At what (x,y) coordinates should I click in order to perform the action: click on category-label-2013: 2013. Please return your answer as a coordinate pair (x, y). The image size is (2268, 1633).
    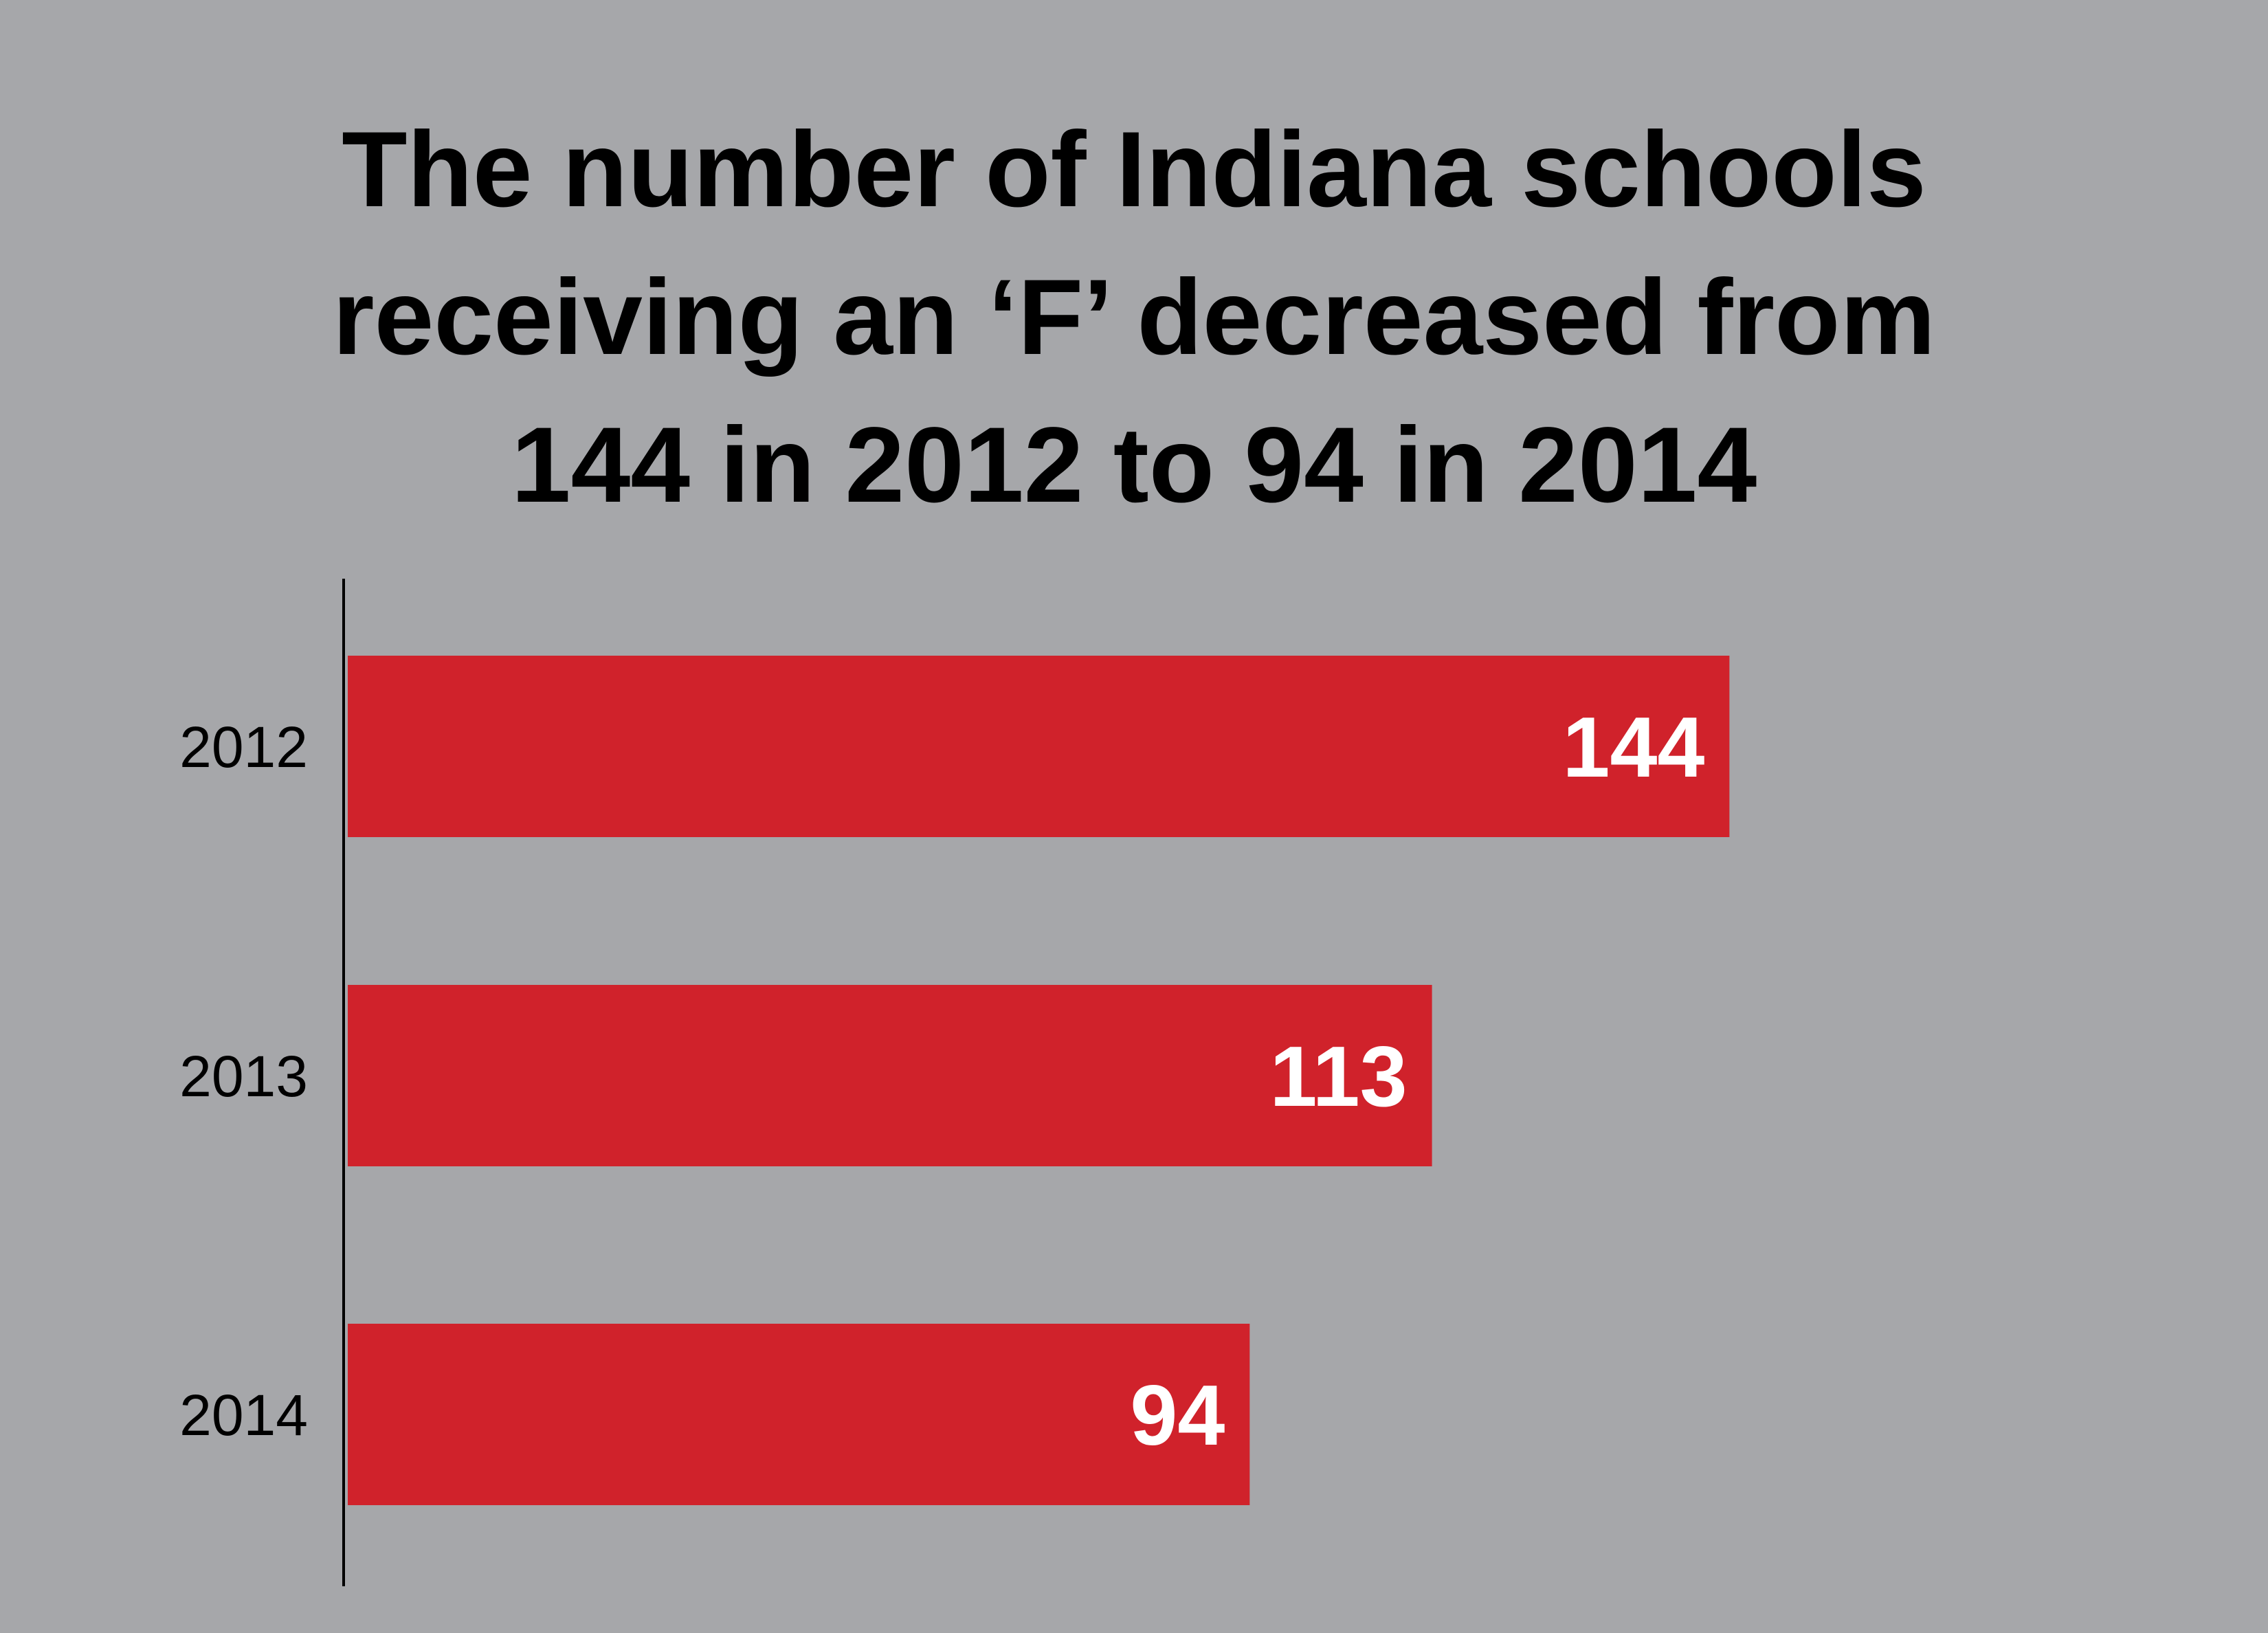
    Looking at the image, I should click on (243, 1076).